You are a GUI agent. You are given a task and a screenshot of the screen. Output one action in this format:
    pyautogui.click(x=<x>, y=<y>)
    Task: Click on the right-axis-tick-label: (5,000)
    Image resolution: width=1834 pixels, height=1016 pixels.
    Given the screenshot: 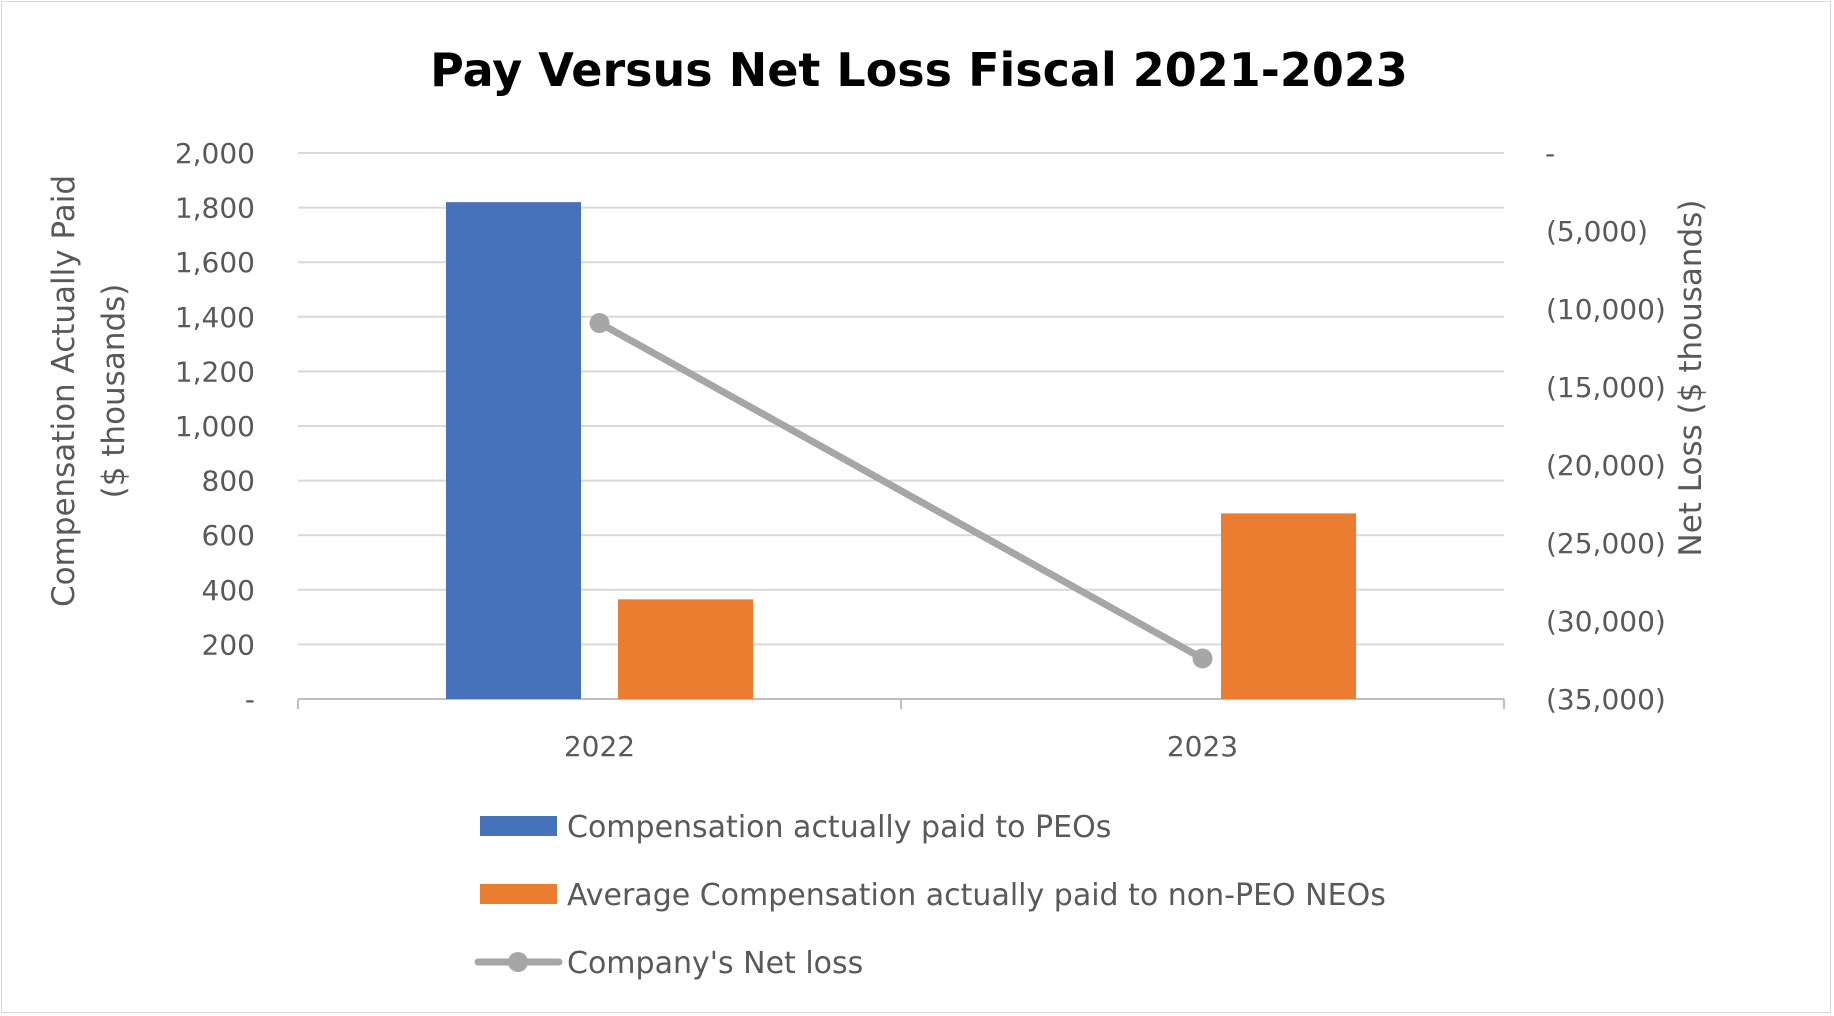 What is the action you would take?
    pyautogui.click(x=1597, y=231)
    